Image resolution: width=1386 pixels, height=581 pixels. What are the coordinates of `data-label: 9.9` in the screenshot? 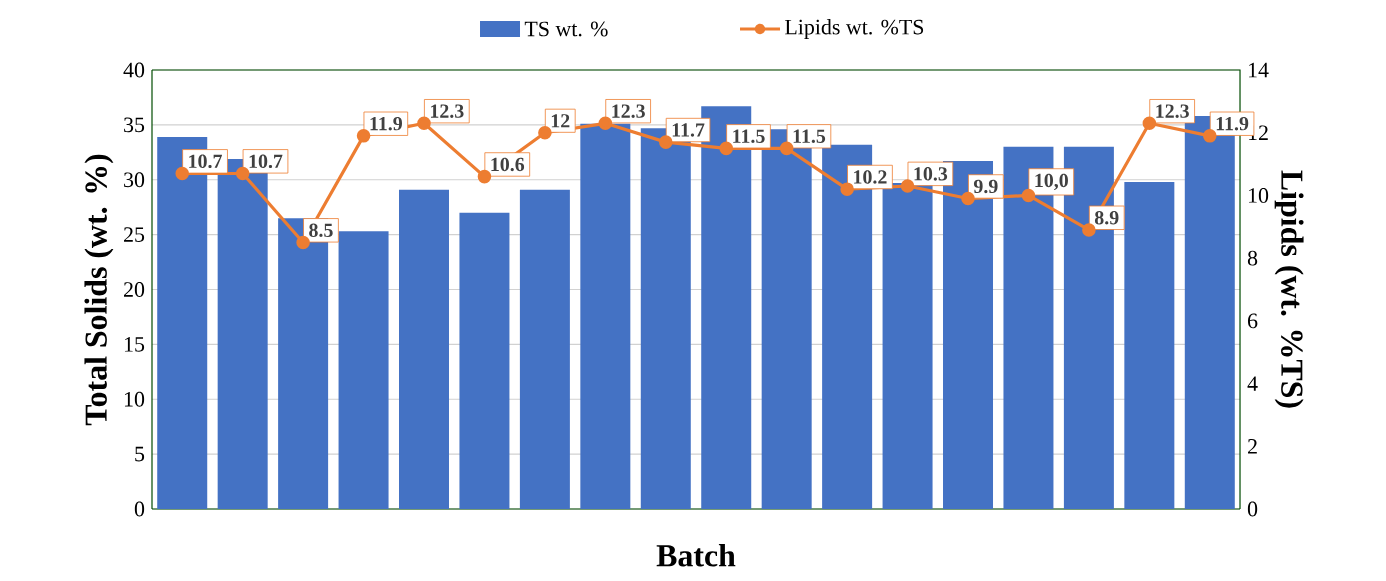 It's located at (985, 186).